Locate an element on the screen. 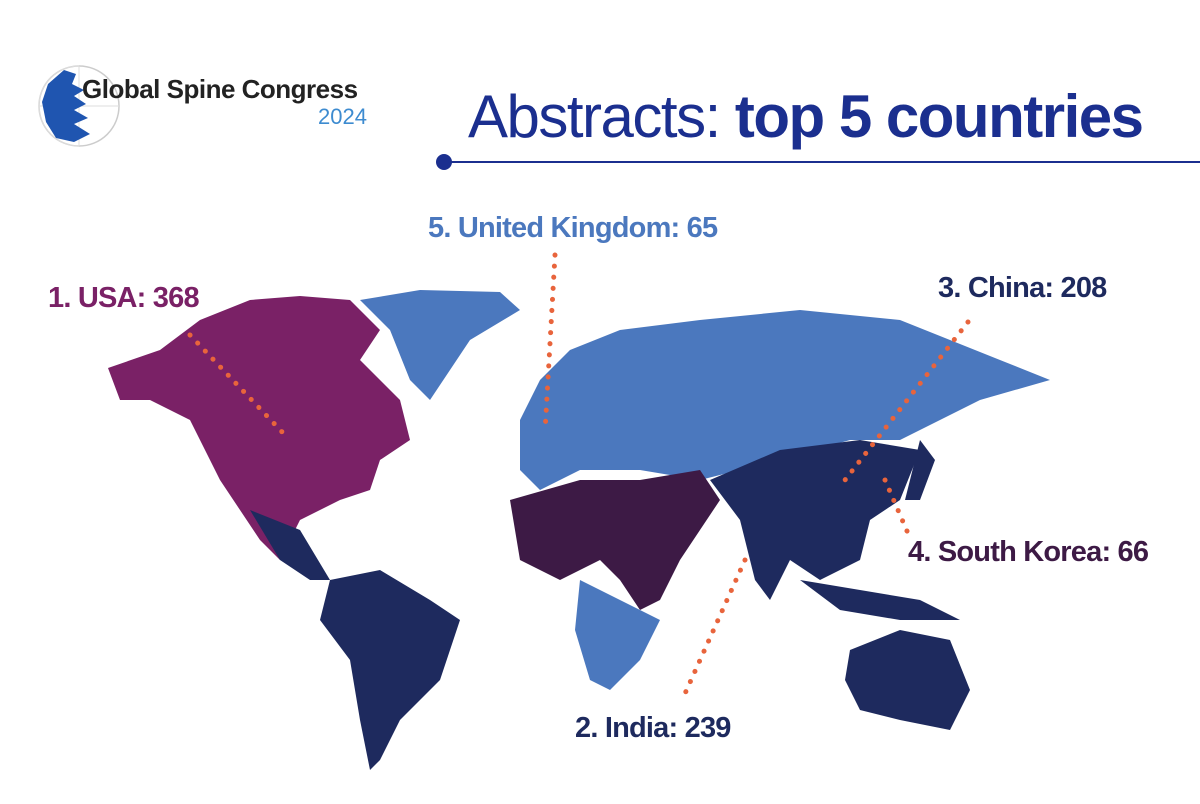 Image resolution: width=1200 pixels, height=804 pixels. europe-russia is located at coordinates (785, 400).